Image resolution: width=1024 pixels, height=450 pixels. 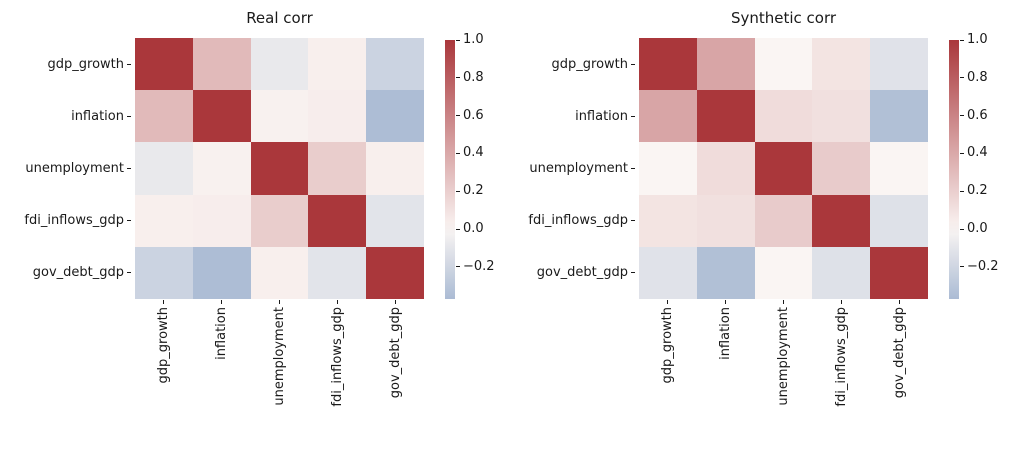 What do you see at coordinates (725, 220) in the screenshot?
I see `heatmap-cell-fdi_inflows_gdp-inflation` at bounding box center [725, 220].